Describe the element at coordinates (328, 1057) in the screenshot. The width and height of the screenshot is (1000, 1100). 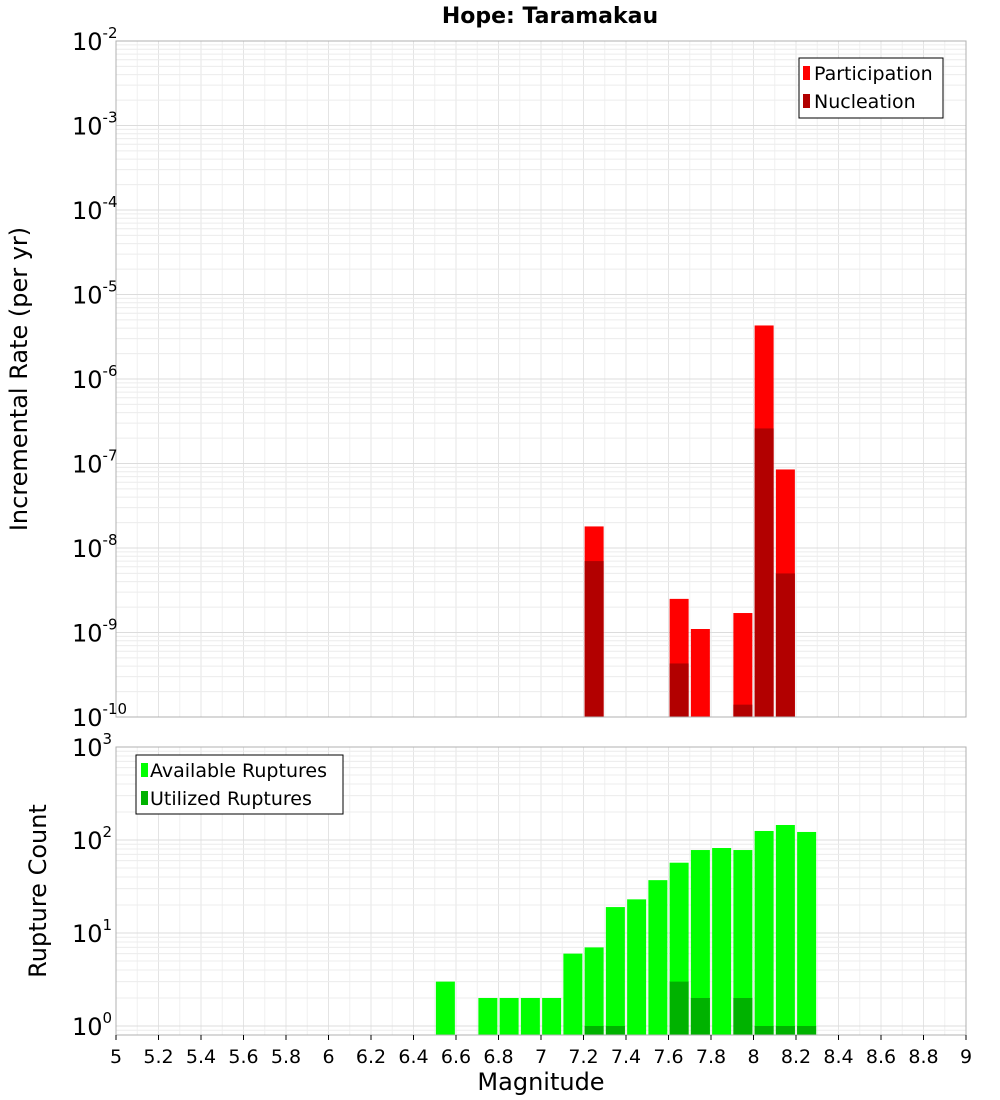
I see `x-tick-label: 6` at that location.